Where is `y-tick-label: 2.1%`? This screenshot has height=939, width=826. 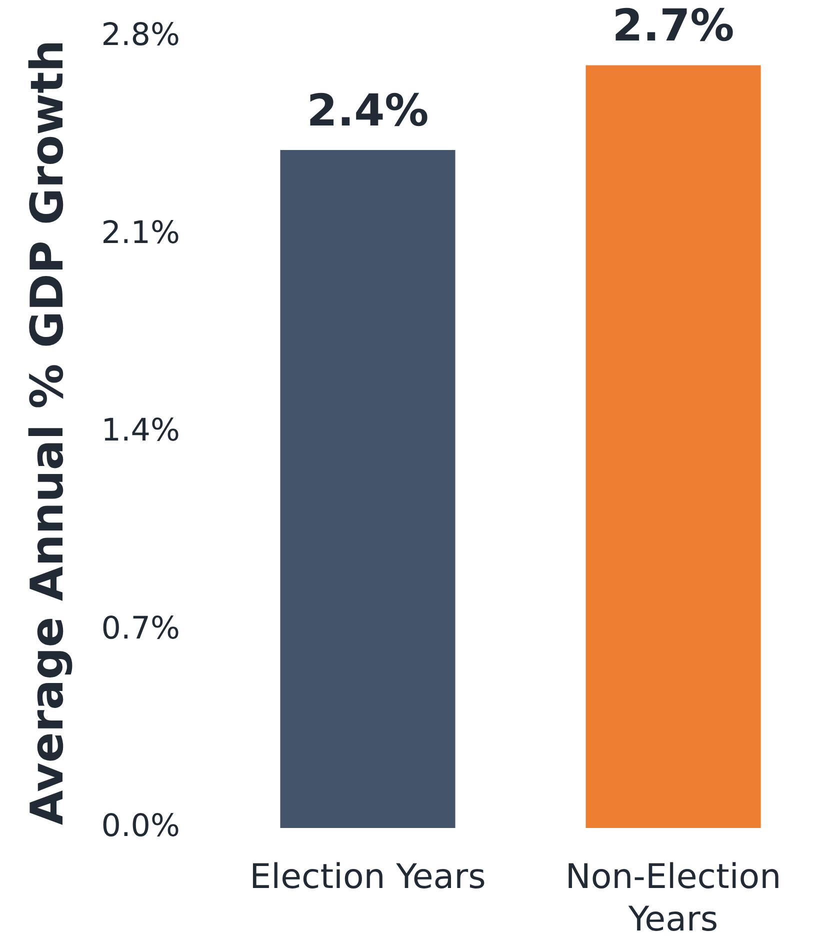 y-tick-label: 2.1% is located at coordinates (140, 232).